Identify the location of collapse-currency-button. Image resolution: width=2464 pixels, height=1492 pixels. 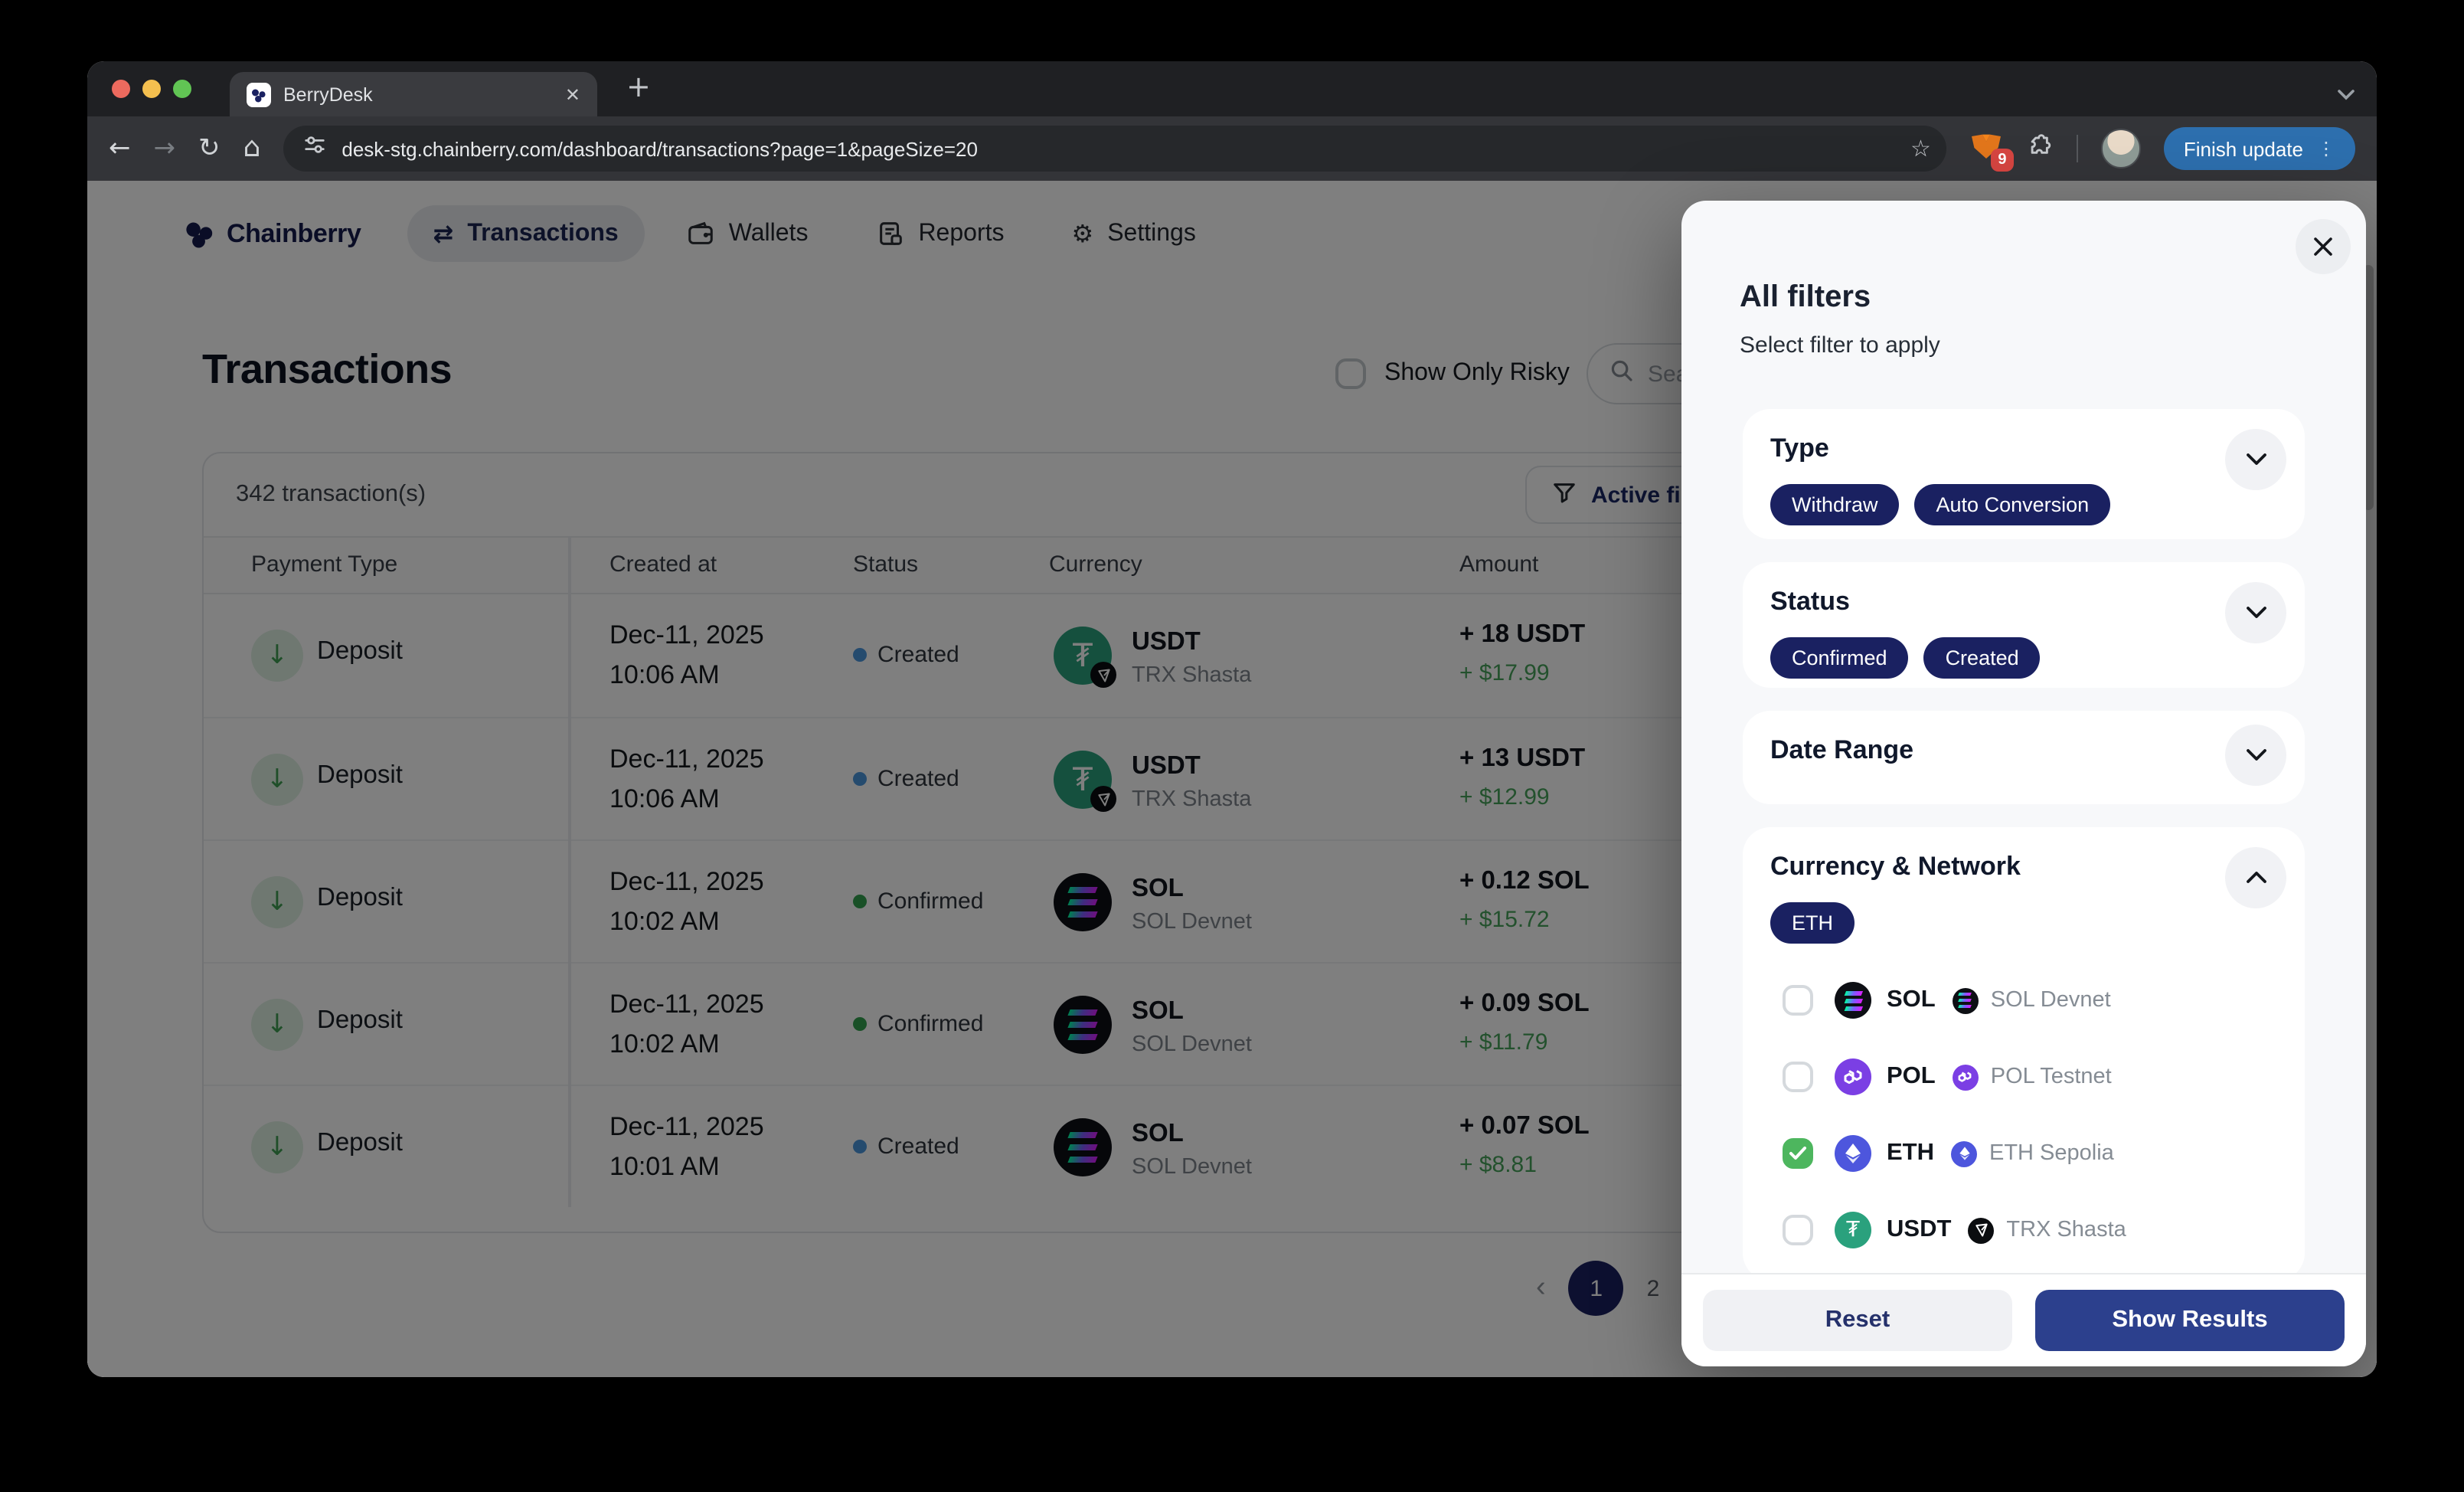
(2255, 877).